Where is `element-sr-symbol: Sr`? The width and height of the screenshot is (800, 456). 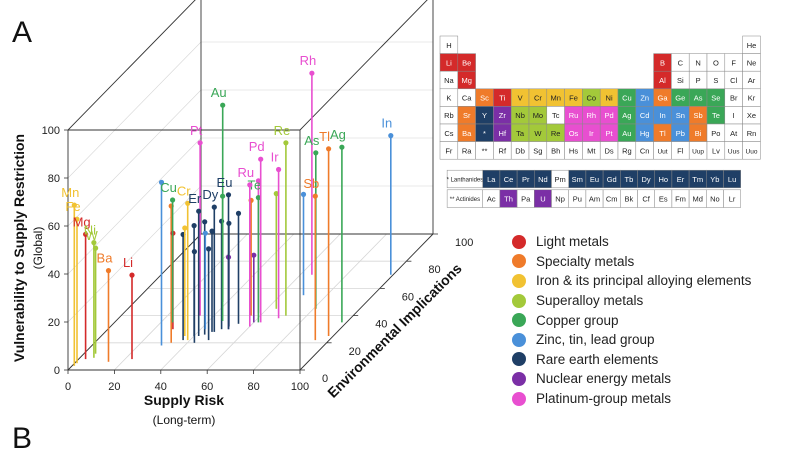
element-sr-symbol: Sr is located at coordinates (467, 115).